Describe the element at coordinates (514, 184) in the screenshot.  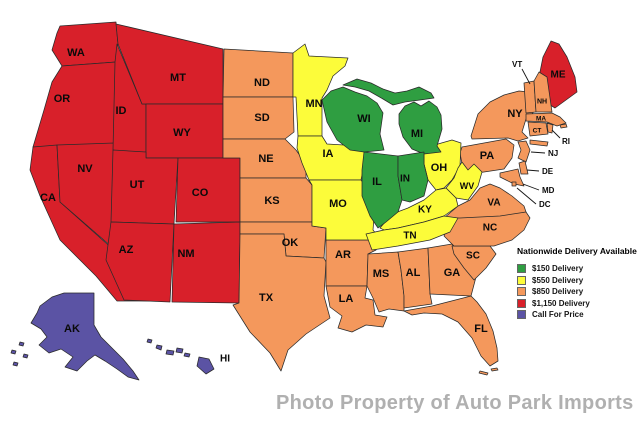
I see `state-shape-dc` at that location.